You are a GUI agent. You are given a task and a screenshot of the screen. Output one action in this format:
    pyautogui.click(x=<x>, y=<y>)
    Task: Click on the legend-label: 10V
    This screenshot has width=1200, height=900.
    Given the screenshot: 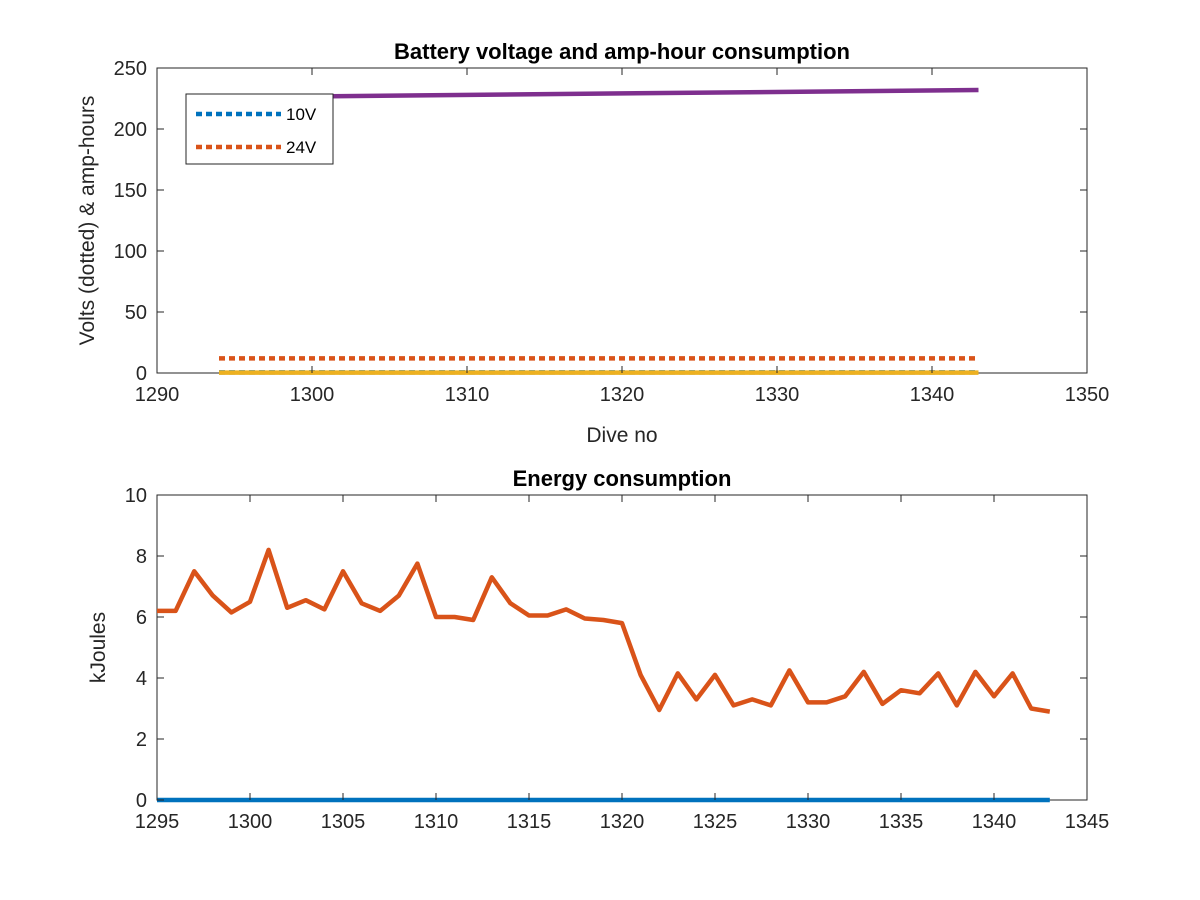 What is the action you would take?
    pyautogui.click(x=301, y=114)
    